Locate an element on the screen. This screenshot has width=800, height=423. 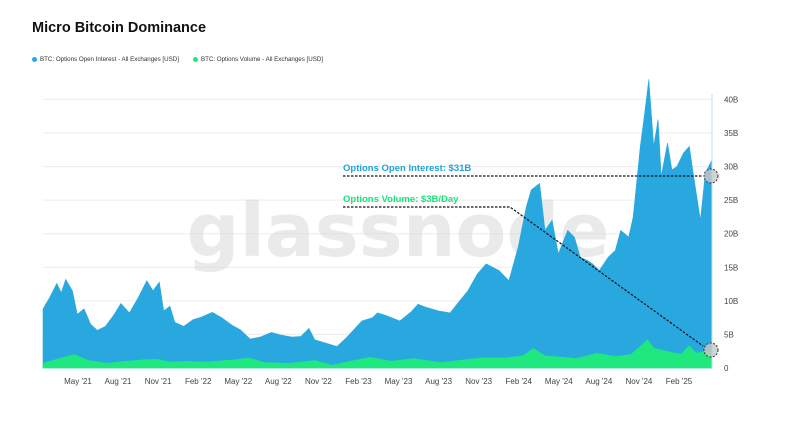
annotation-open-interest-label: Options Open Interest: $31B is located at coordinates (407, 168).